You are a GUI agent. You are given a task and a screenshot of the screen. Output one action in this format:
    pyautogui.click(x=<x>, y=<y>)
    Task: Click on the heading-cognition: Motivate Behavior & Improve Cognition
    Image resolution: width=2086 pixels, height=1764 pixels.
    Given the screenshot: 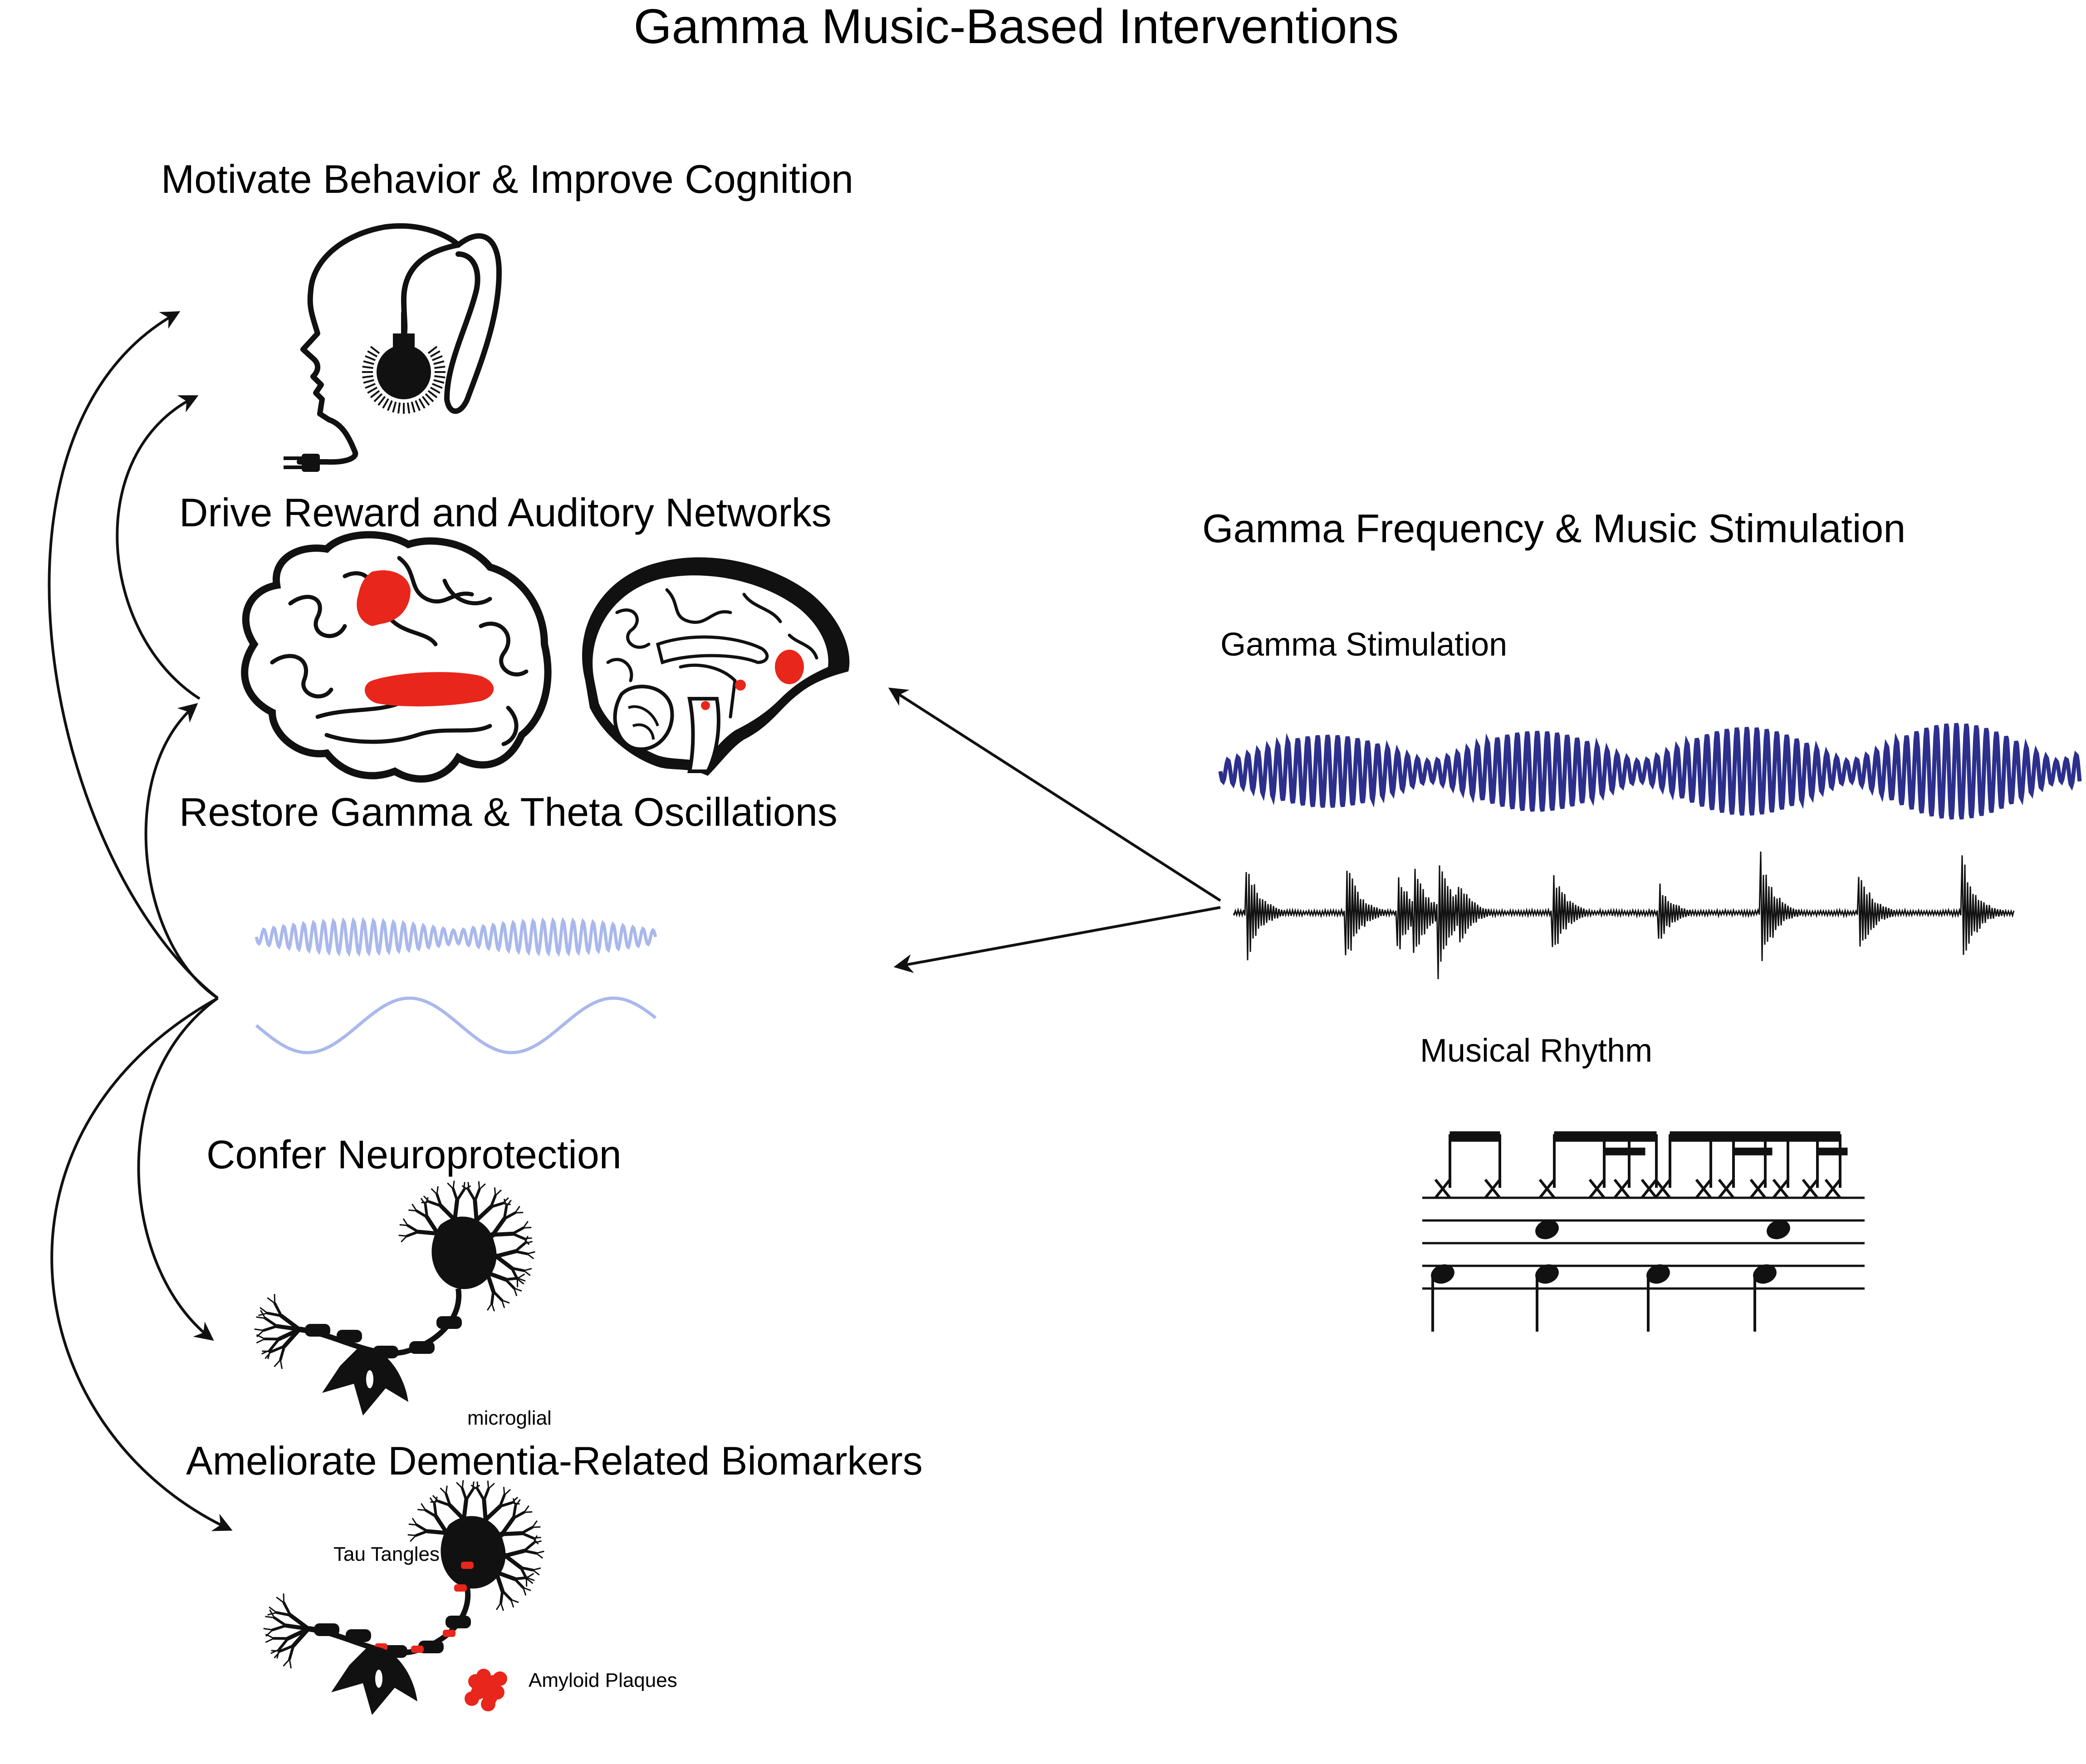 What is the action you would take?
    pyautogui.click(x=507, y=179)
    